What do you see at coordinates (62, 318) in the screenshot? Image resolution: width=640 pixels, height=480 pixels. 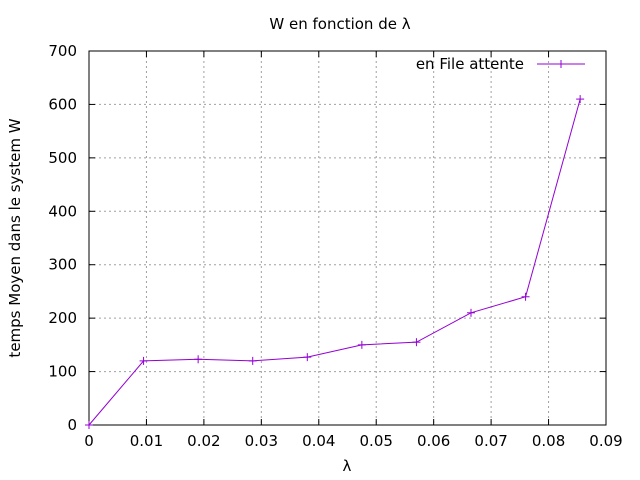 I see `y-tick-label: 200` at bounding box center [62, 318].